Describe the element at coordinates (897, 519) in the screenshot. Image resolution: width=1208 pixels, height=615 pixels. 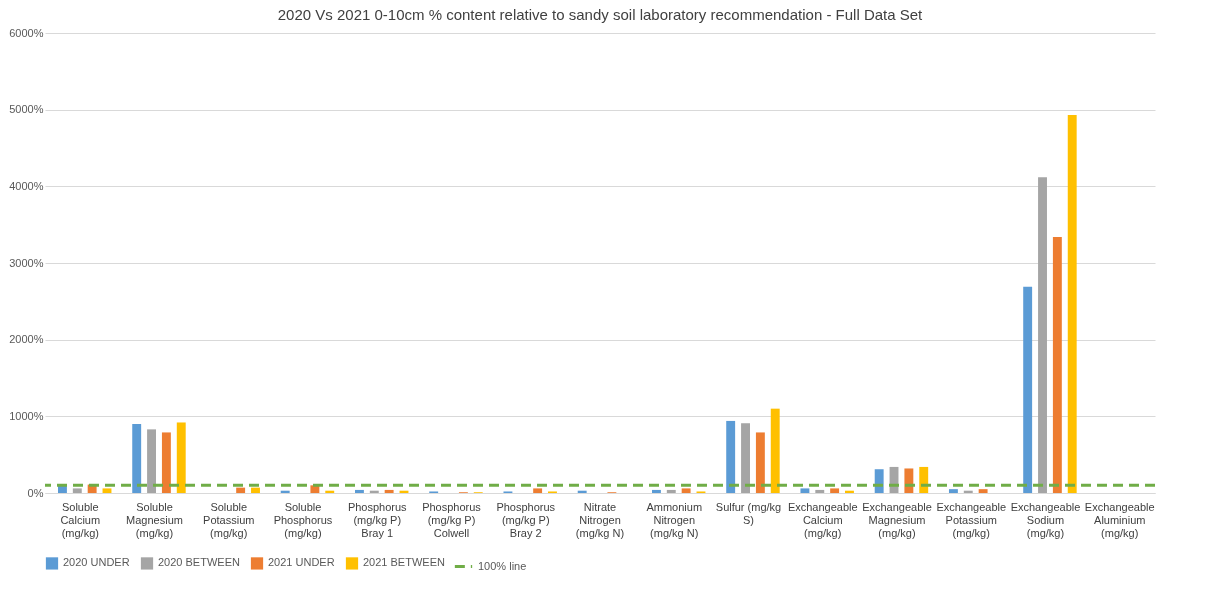
I see `x-tick-label: Exchangeable Magnesium (mg/kg)` at that location.